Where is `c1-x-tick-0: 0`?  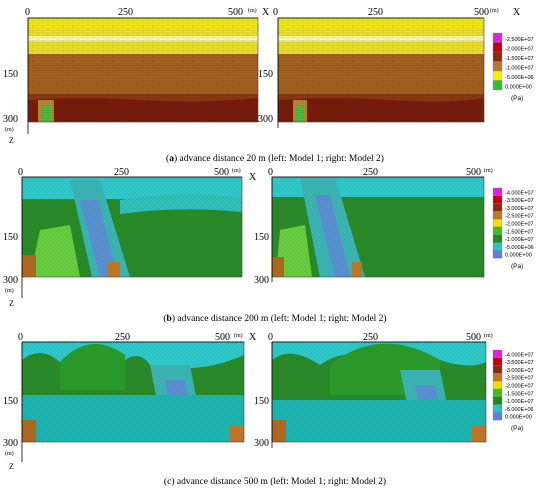
c1-x-tick-0: 0 is located at coordinates (20, 337).